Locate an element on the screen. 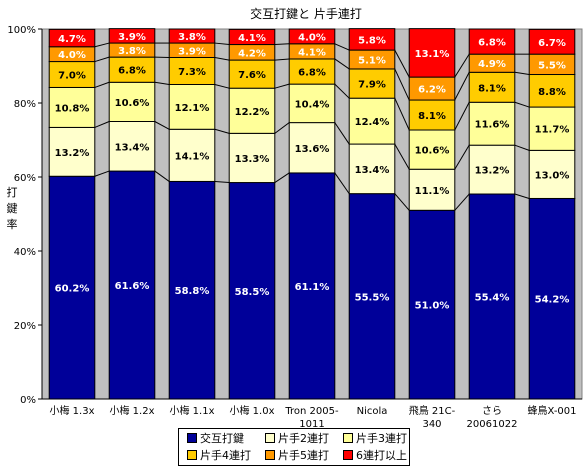 The width and height of the screenshot is (588, 471). y-tick-label: 20% is located at coordinates (25, 326).